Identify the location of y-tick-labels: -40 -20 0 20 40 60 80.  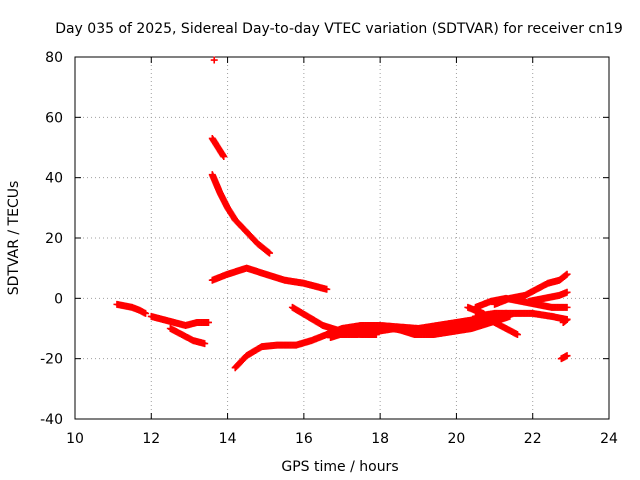
(51, 239).